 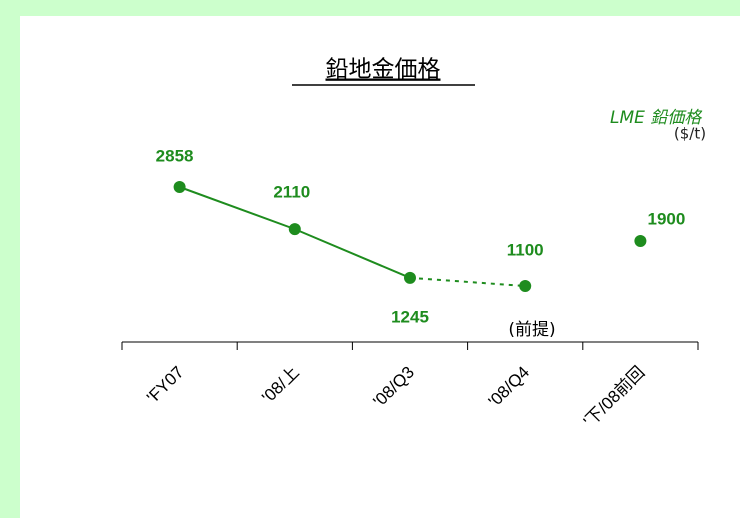 What do you see at coordinates (291, 192) in the screenshot?
I see `data-label: 2110` at bounding box center [291, 192].